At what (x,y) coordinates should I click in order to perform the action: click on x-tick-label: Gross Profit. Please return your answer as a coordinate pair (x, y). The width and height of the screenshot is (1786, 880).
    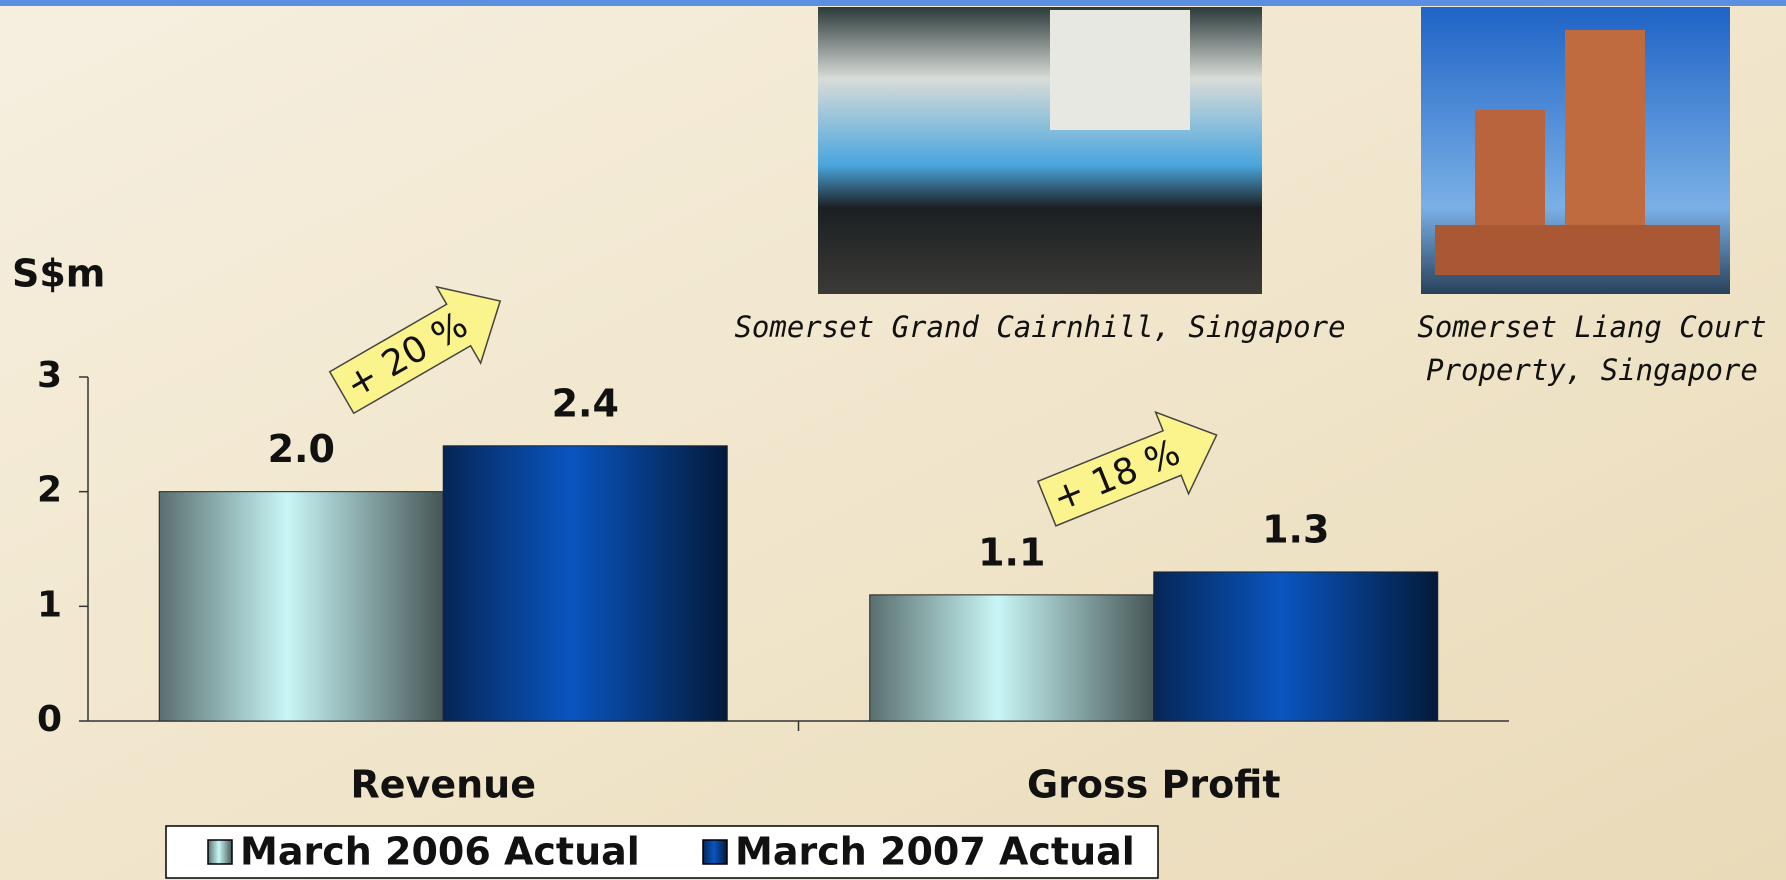
    Looking at the image, I should click on (1154, 785).